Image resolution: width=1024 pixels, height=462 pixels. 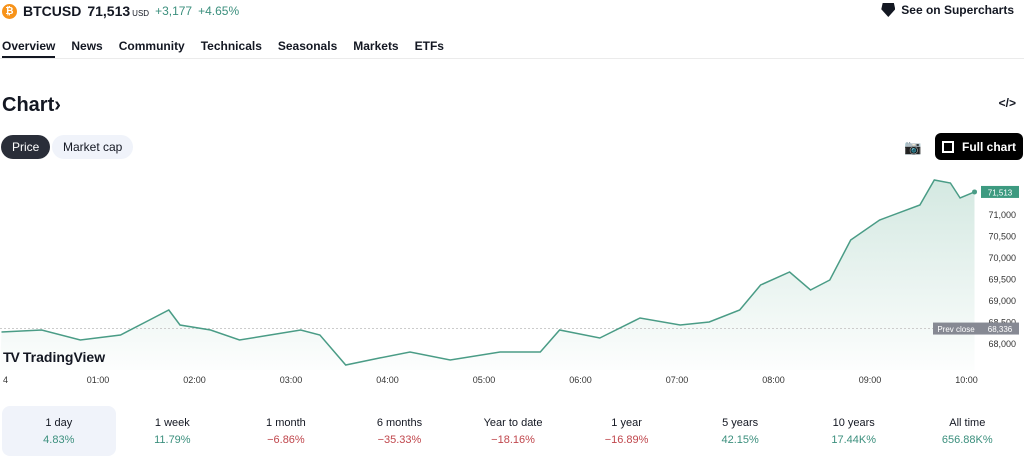 I want to click on chevron-right-icon: ›, so click(x=57, y=105).